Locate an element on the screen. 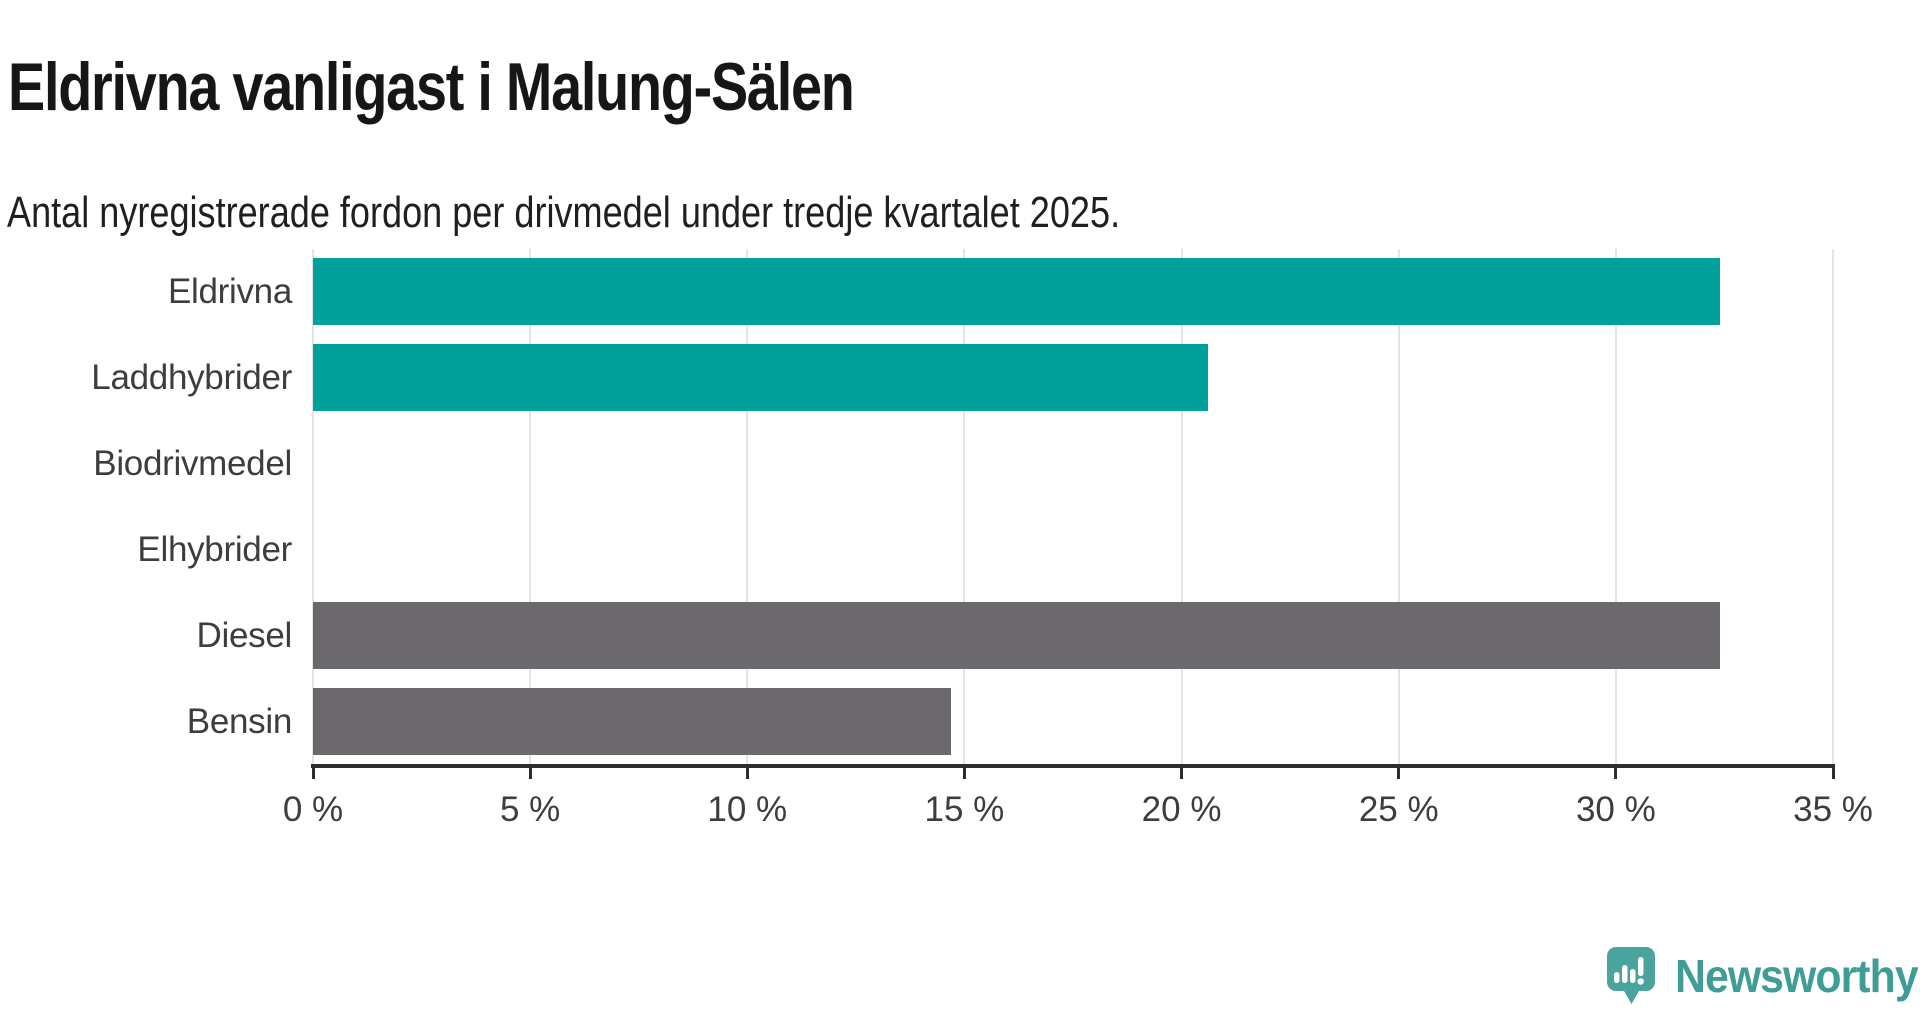  x-tick-label: 10 % is located at coordinates (747, 809).